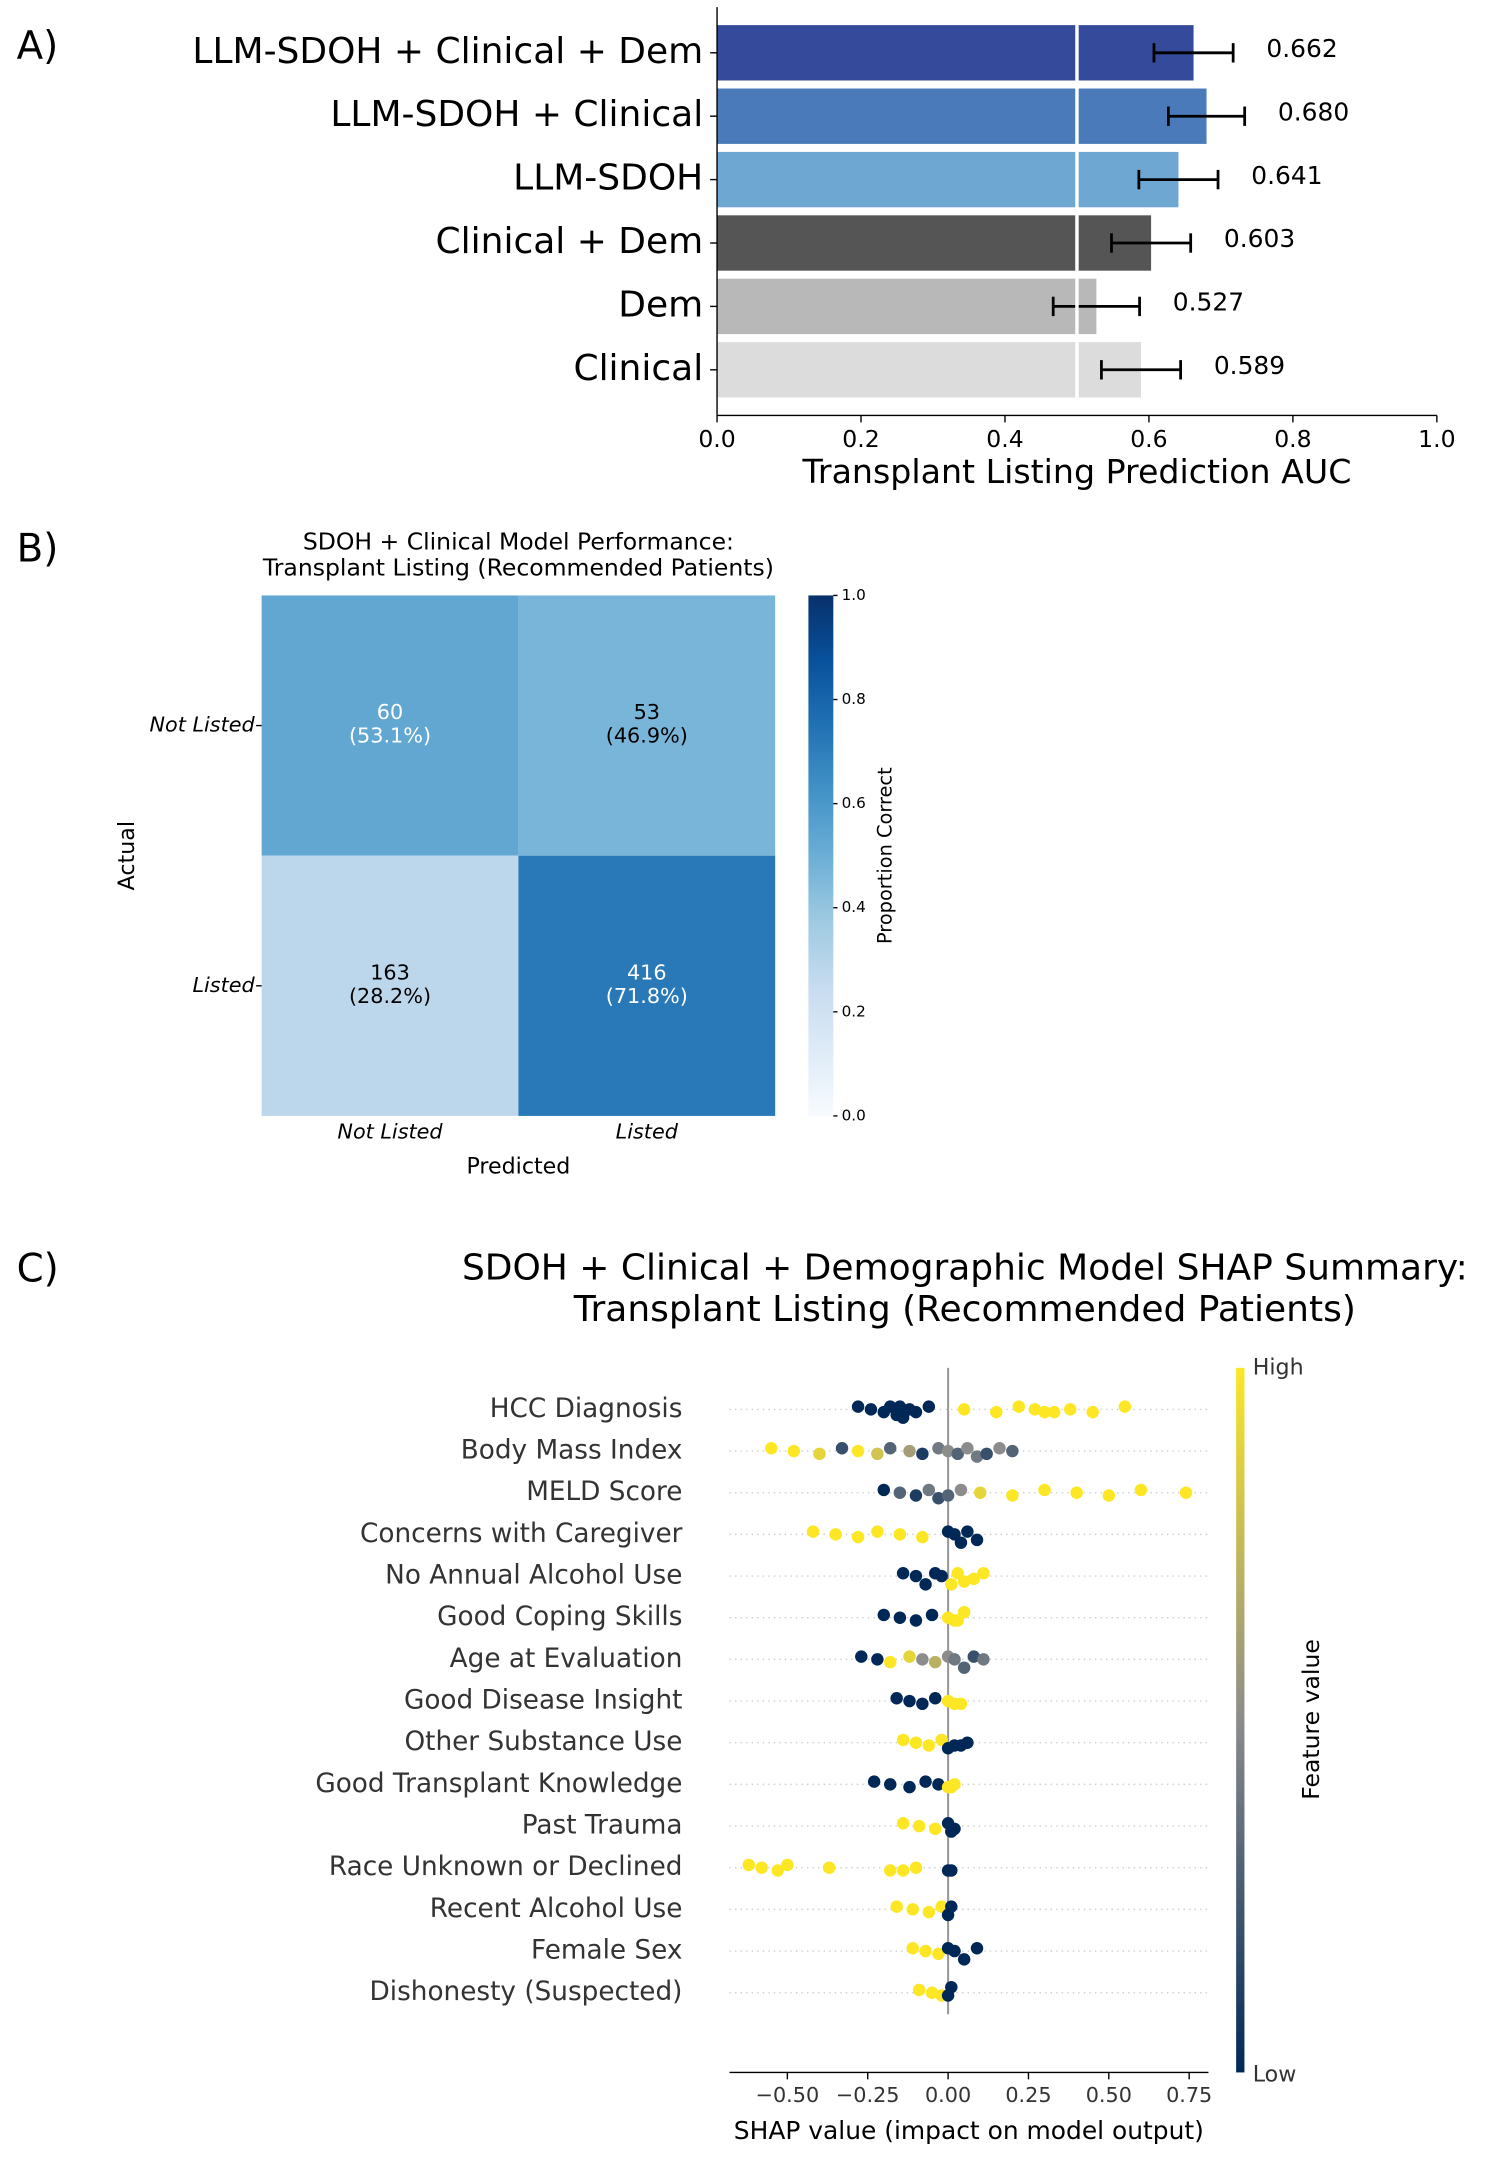 The width and height of the screenshot is (1495, 2182). Describe the element at coordinates (38, 1268) in the screenshot. I see `panel-label: C)` at that location.